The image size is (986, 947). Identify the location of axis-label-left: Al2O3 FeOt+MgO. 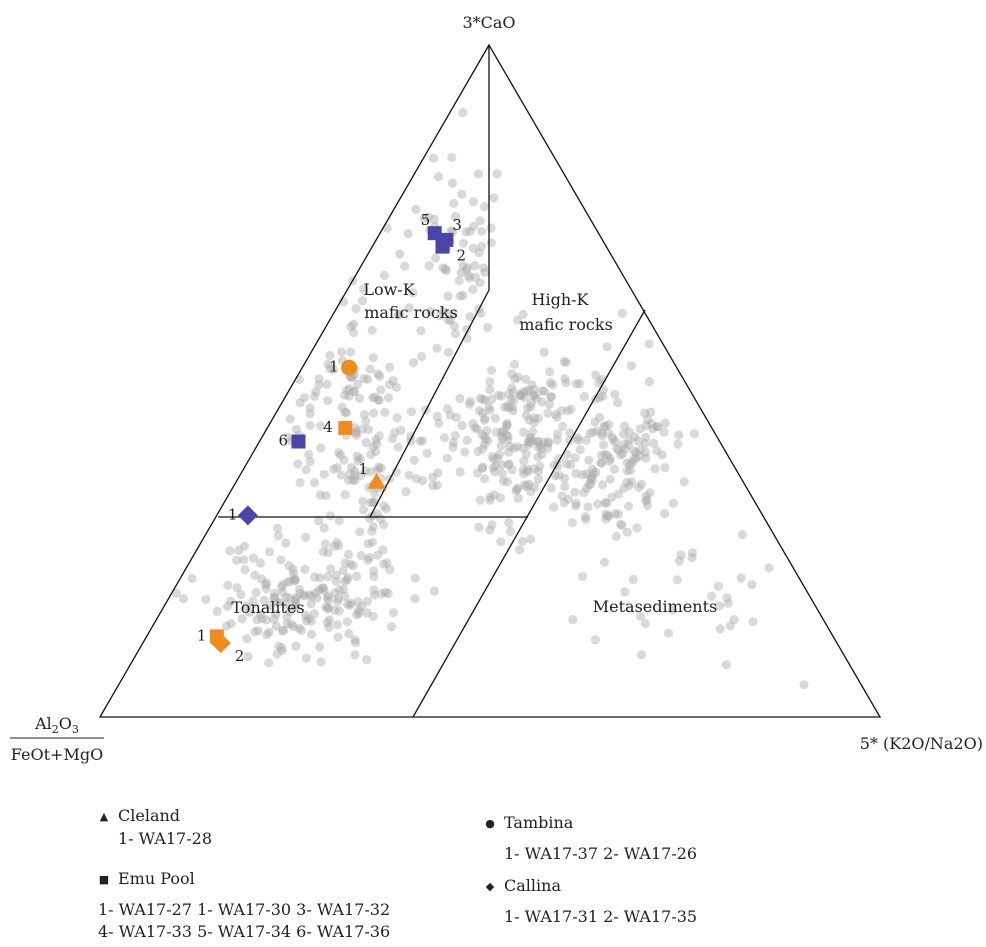
(57, 739).